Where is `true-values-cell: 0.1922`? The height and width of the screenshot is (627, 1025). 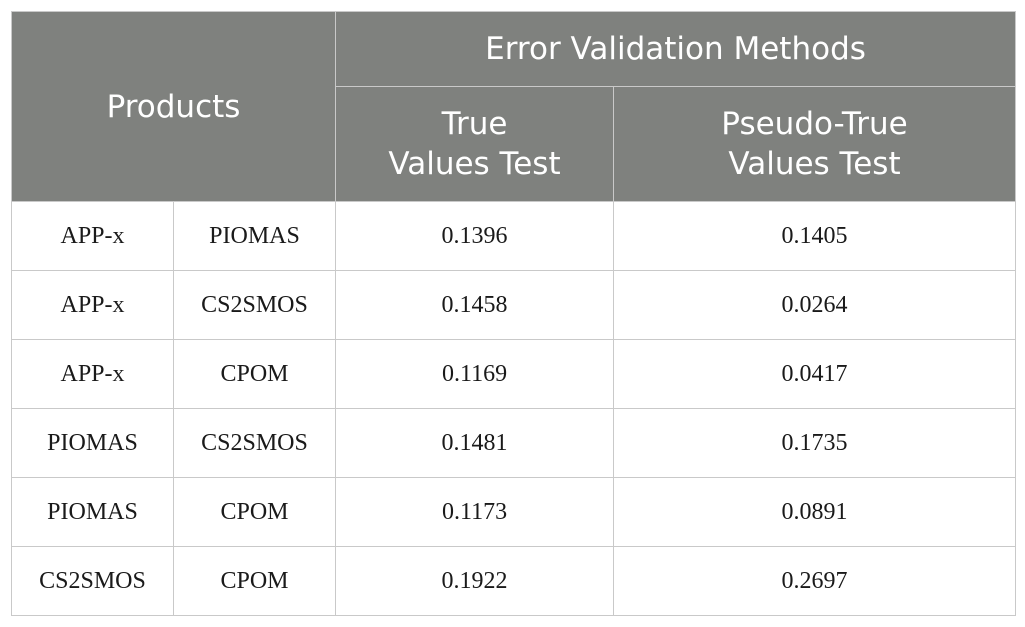
true-values-cell: 0.1922 is located at coordinates (475, 581).